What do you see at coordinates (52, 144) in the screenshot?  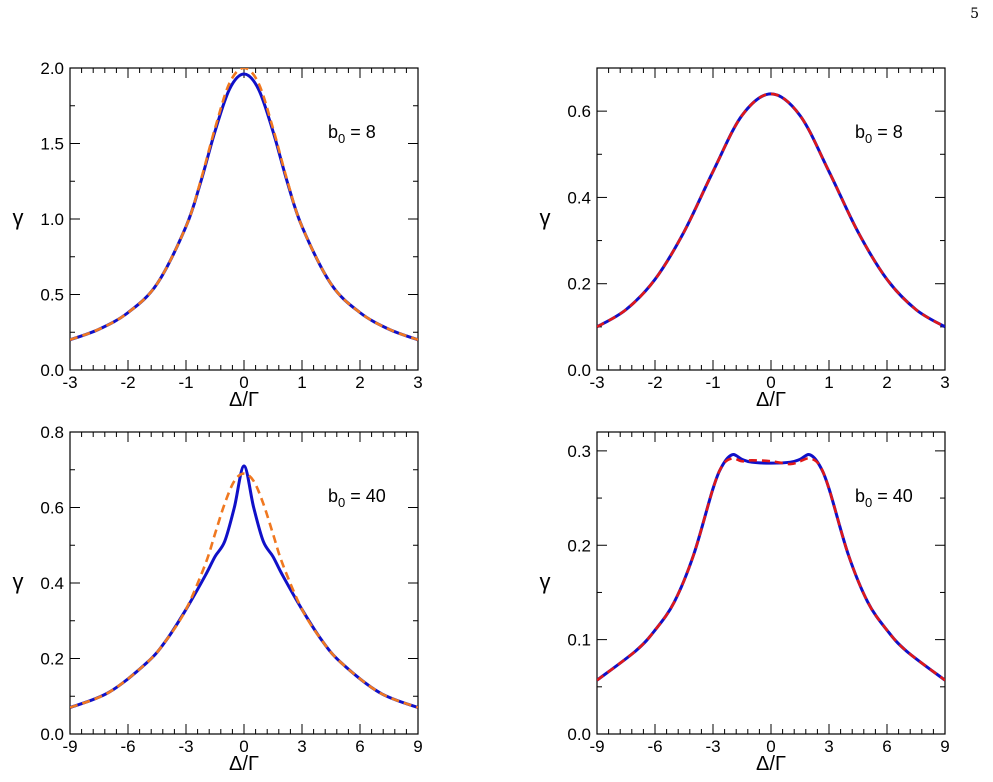 I see `y-tick-label: 1.5` at bounding box center [52, 144].